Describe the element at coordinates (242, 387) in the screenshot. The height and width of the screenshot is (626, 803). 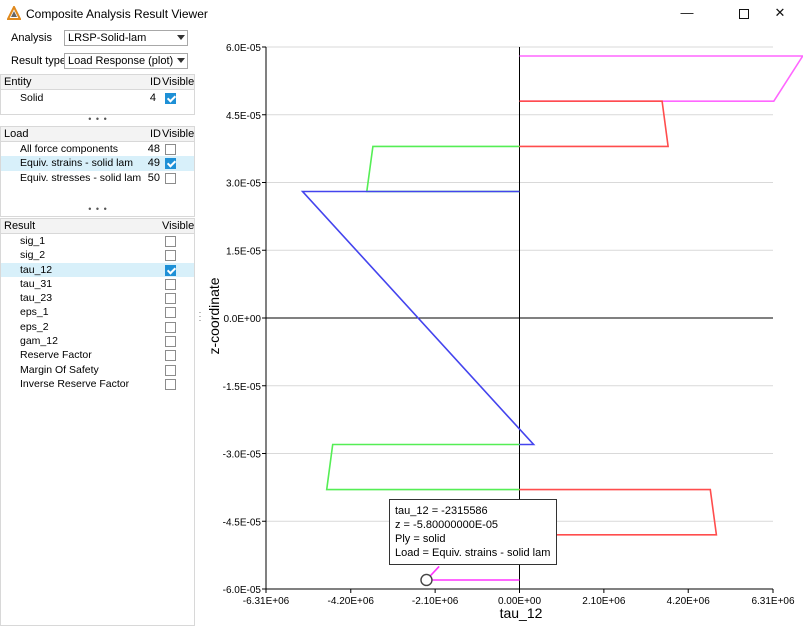
I see `y-tick-label: -1.5E-05` at that location.